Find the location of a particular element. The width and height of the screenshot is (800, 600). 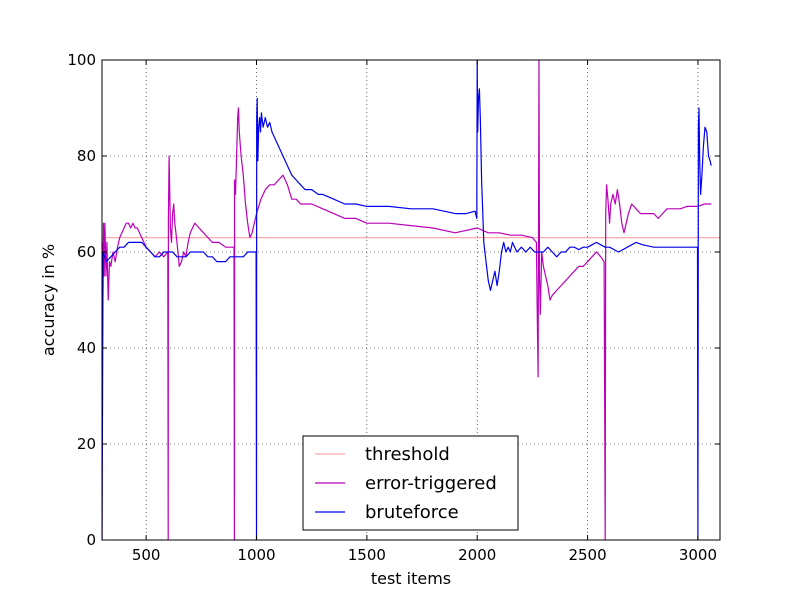

legend: threshold error-triggered bruteforce is located at coordinates (410, 483).